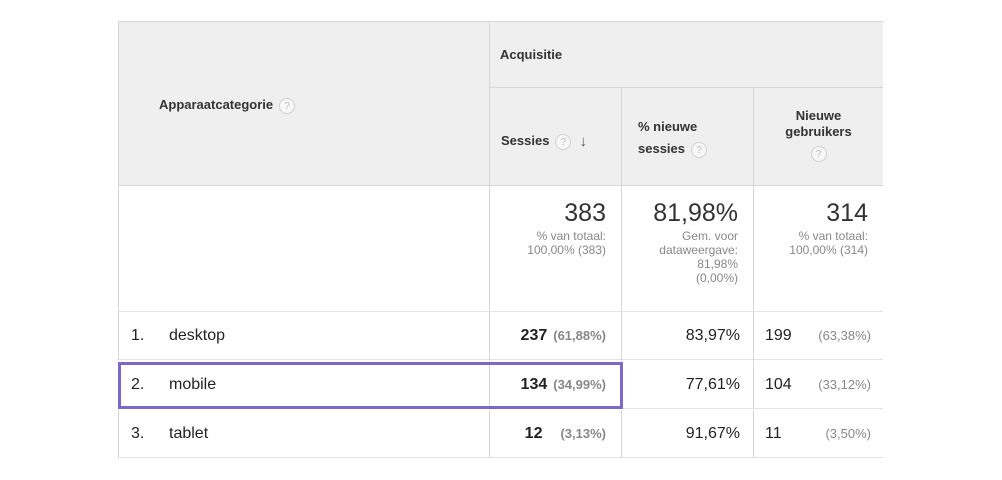 This screenshot has width=1002, height=480. I want to click on sort-descending-icon: ↓, so click(583, 142).